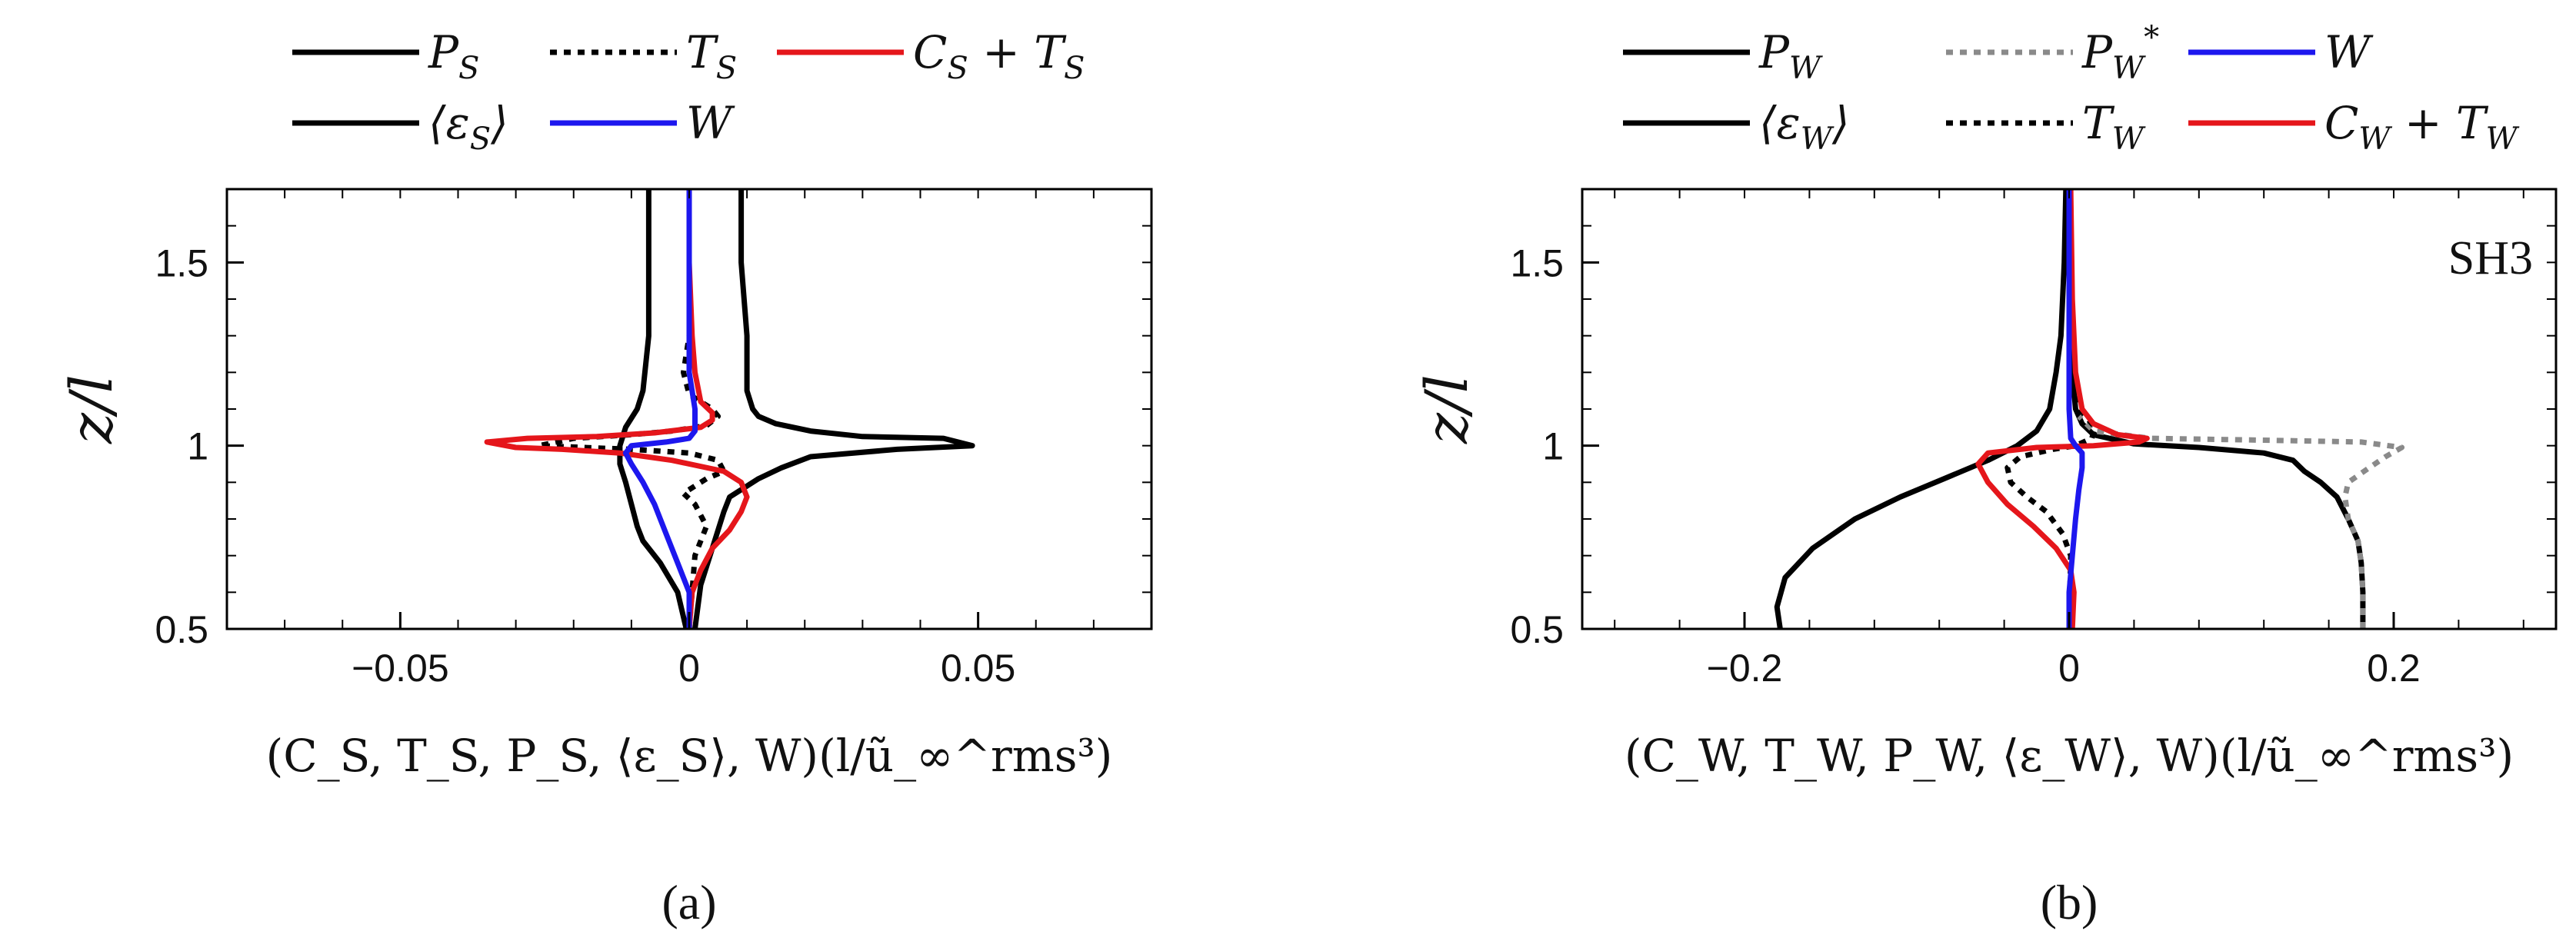 The image size is (2576, 948). I want to click on legend-label: PW*, so click(2120, 53).